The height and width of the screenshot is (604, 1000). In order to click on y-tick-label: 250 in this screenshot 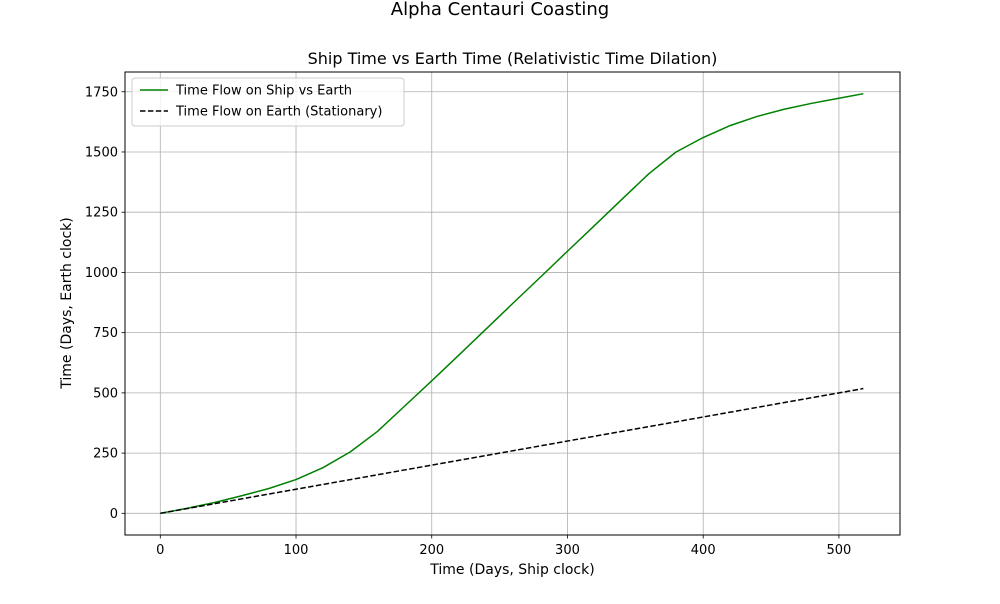, I will do `click(105, 454)`.